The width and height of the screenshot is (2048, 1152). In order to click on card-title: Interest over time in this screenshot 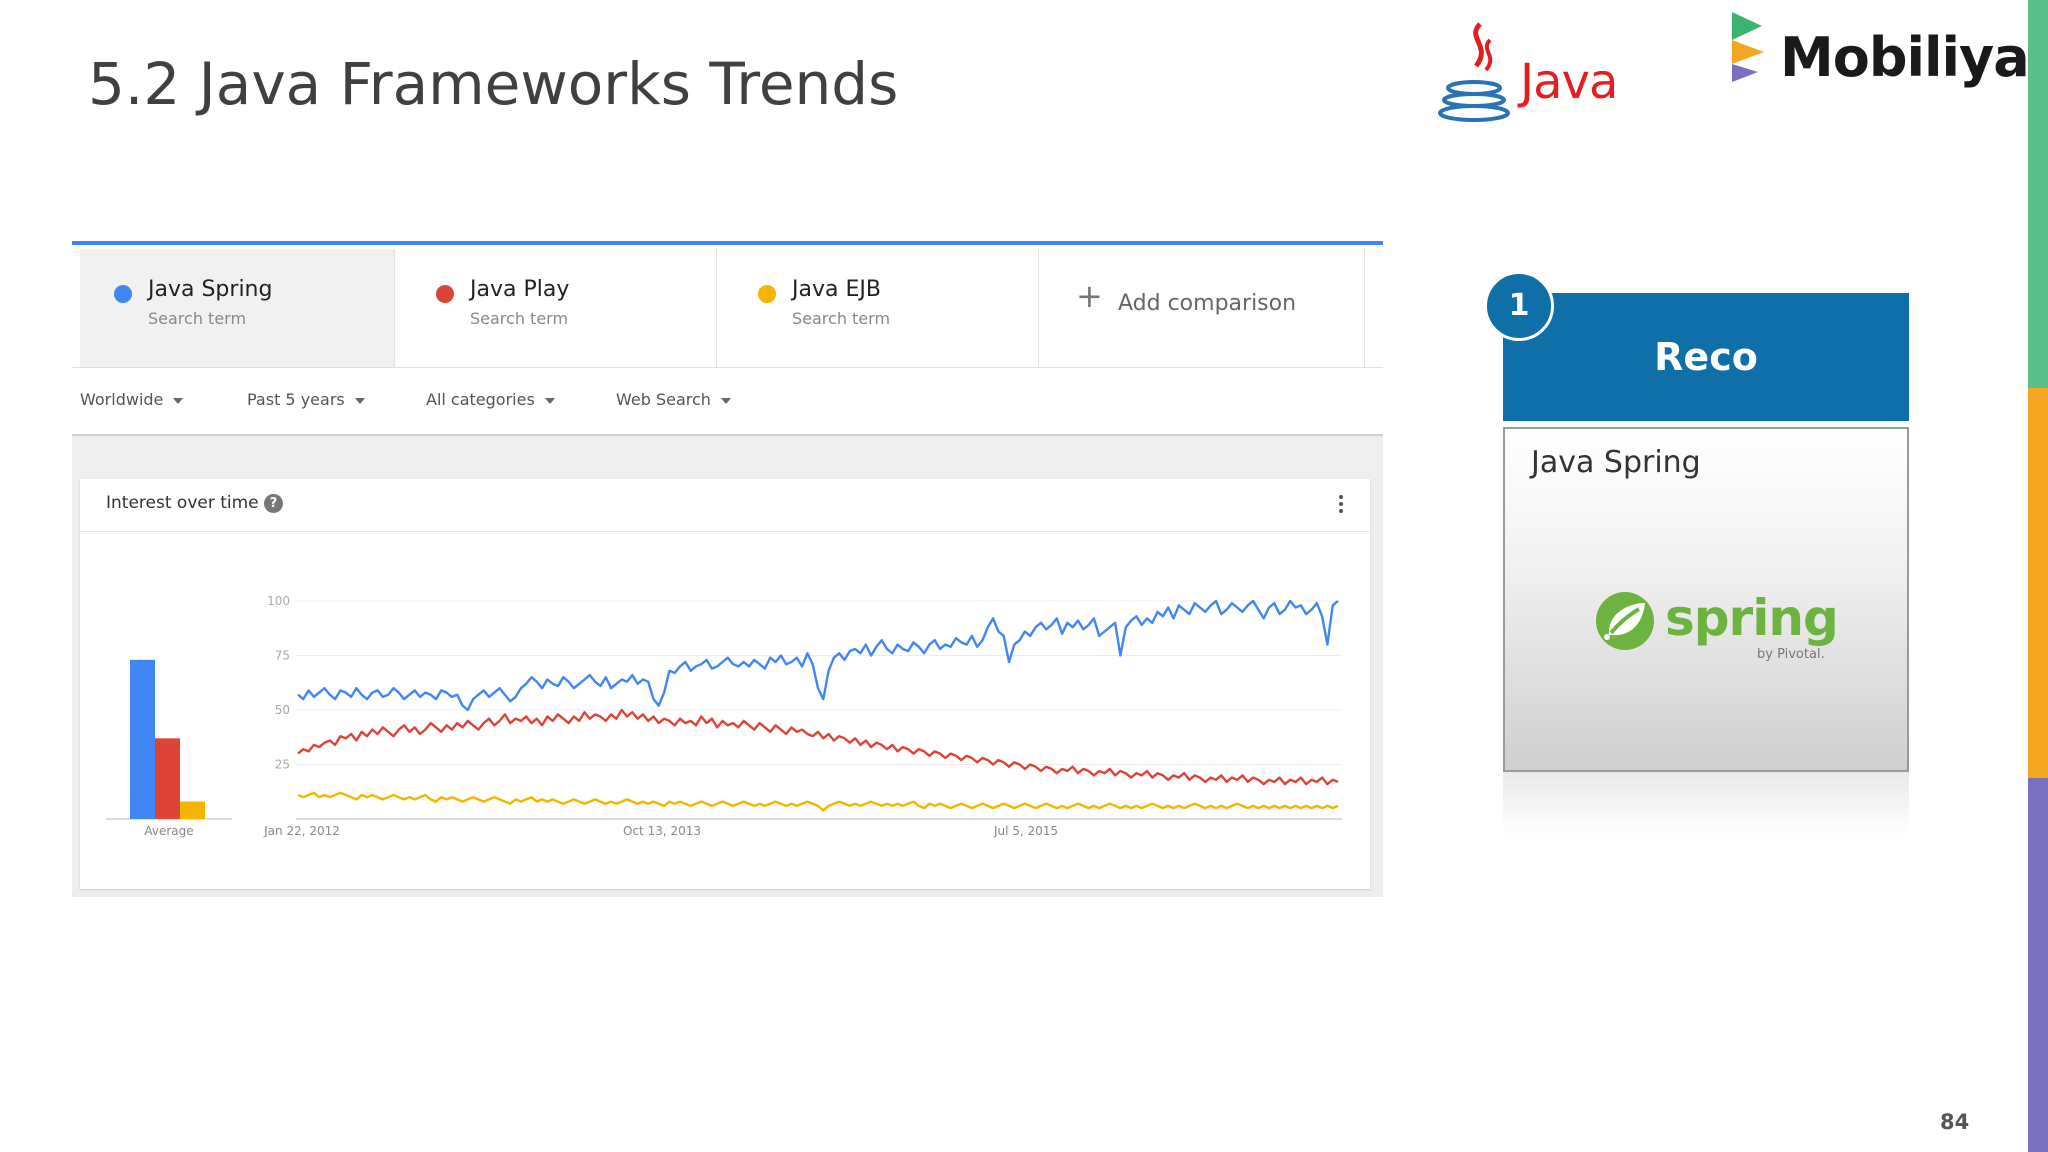, I will do `click(182, 503)`.